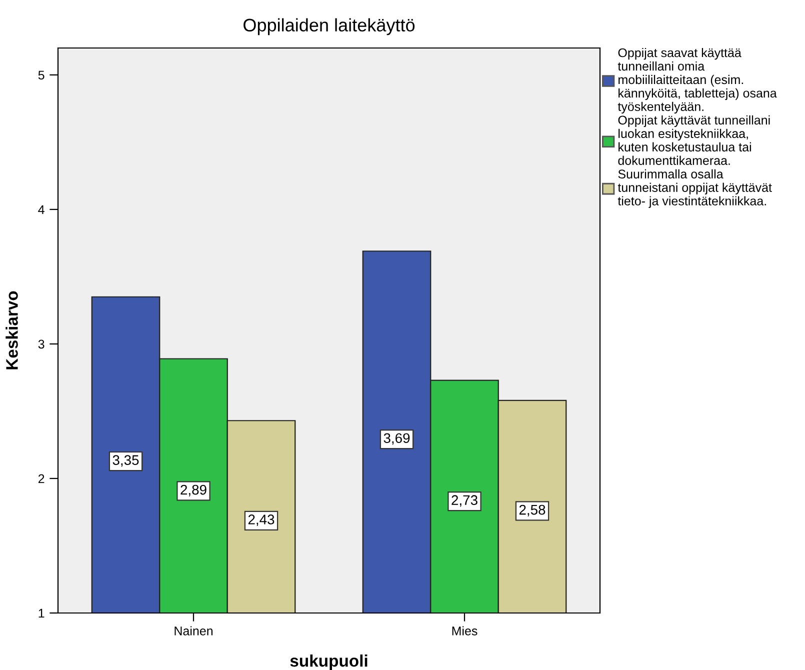 This screenshot has height=670, width=805. Describe the element at coordinates (41, 479) in the screenshot. I see `y-tick-label: 2` at that location.